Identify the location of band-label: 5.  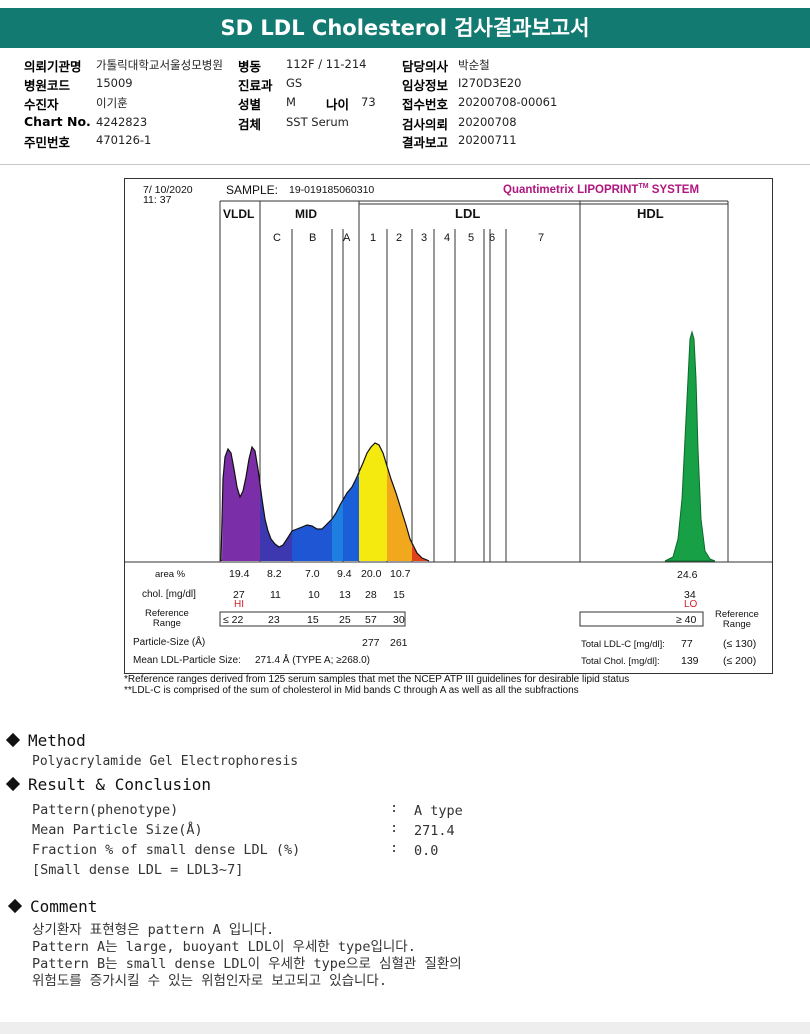
(471, 238).